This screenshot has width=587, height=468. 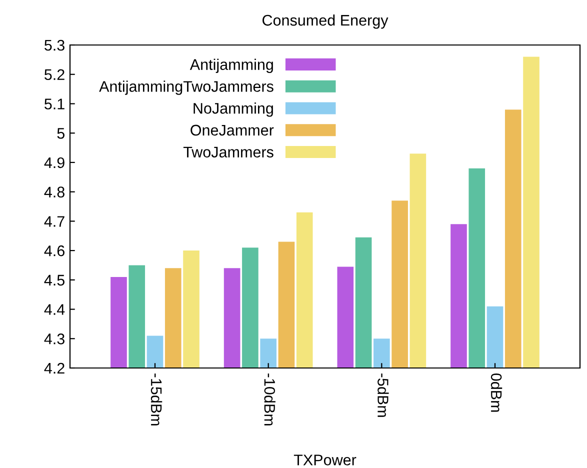 I want to click on y-tick-label: 5.3, so click(x=54, y=45).